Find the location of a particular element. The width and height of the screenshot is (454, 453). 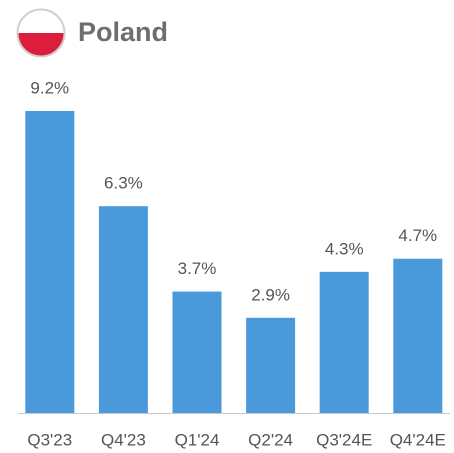

x-tick-label: Q1'24 is located at coordinates (197, 439).